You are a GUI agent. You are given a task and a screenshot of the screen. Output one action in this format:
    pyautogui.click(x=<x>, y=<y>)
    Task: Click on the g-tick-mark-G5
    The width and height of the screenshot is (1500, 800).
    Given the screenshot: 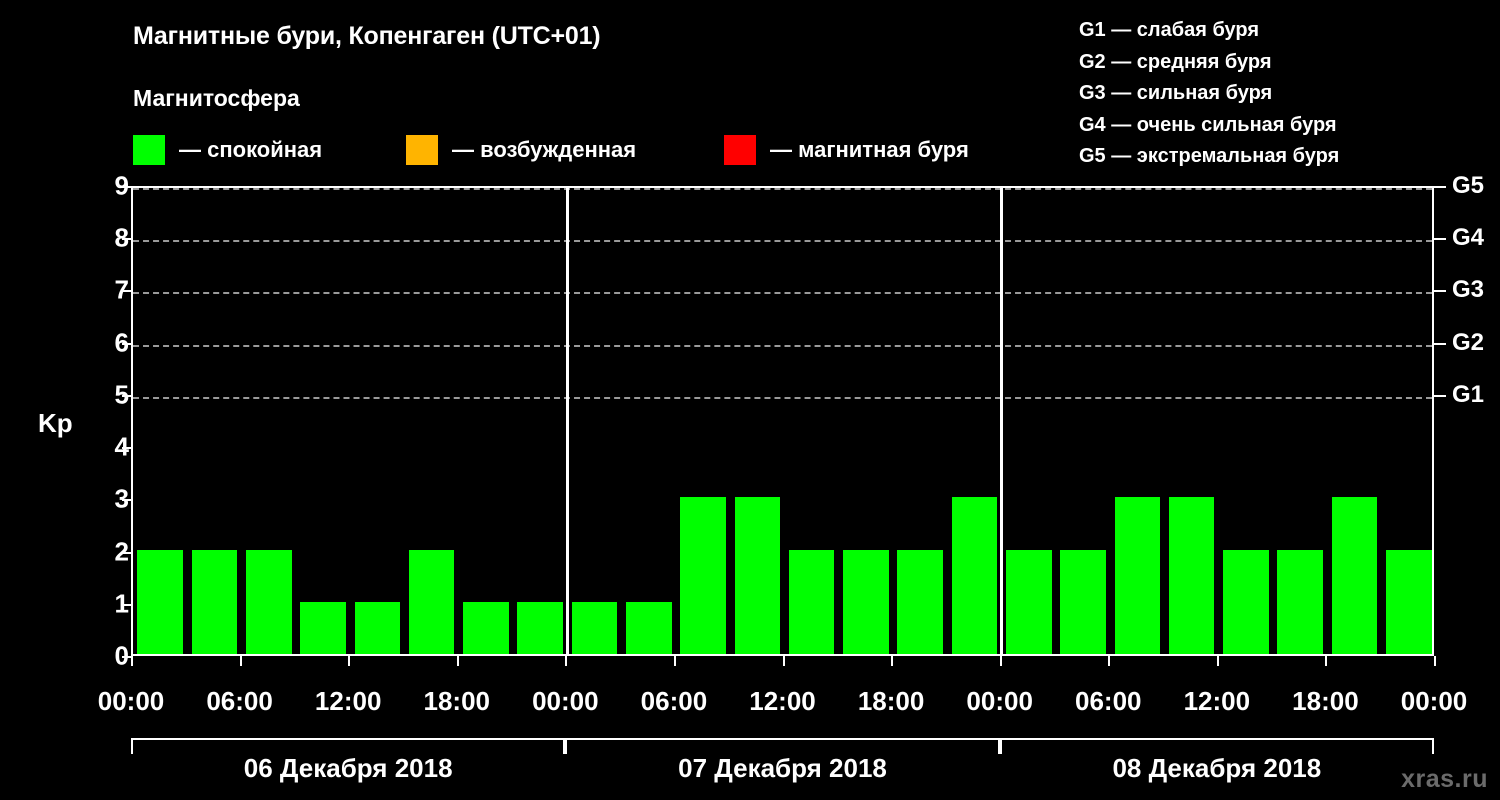 What is the action you would take?
    pyautogui.click(x=1440, y=187)
    